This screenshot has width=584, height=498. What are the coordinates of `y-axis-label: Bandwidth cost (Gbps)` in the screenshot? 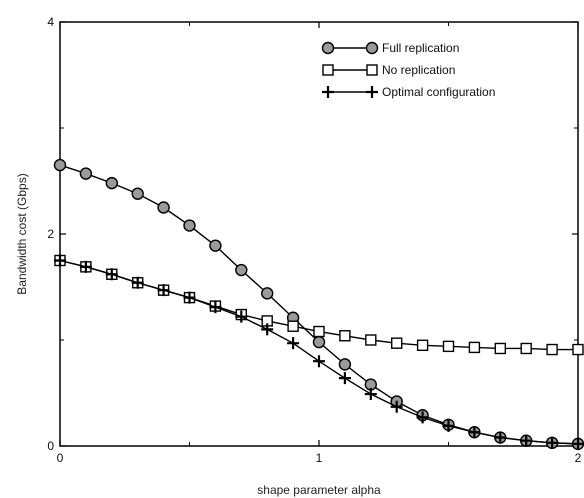 It's located at (22, 233).